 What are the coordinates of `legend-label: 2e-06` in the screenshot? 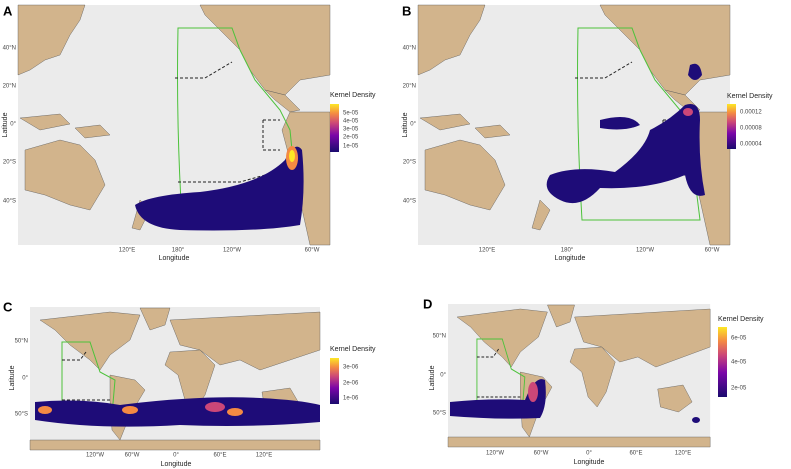 It's located at (351, 384).